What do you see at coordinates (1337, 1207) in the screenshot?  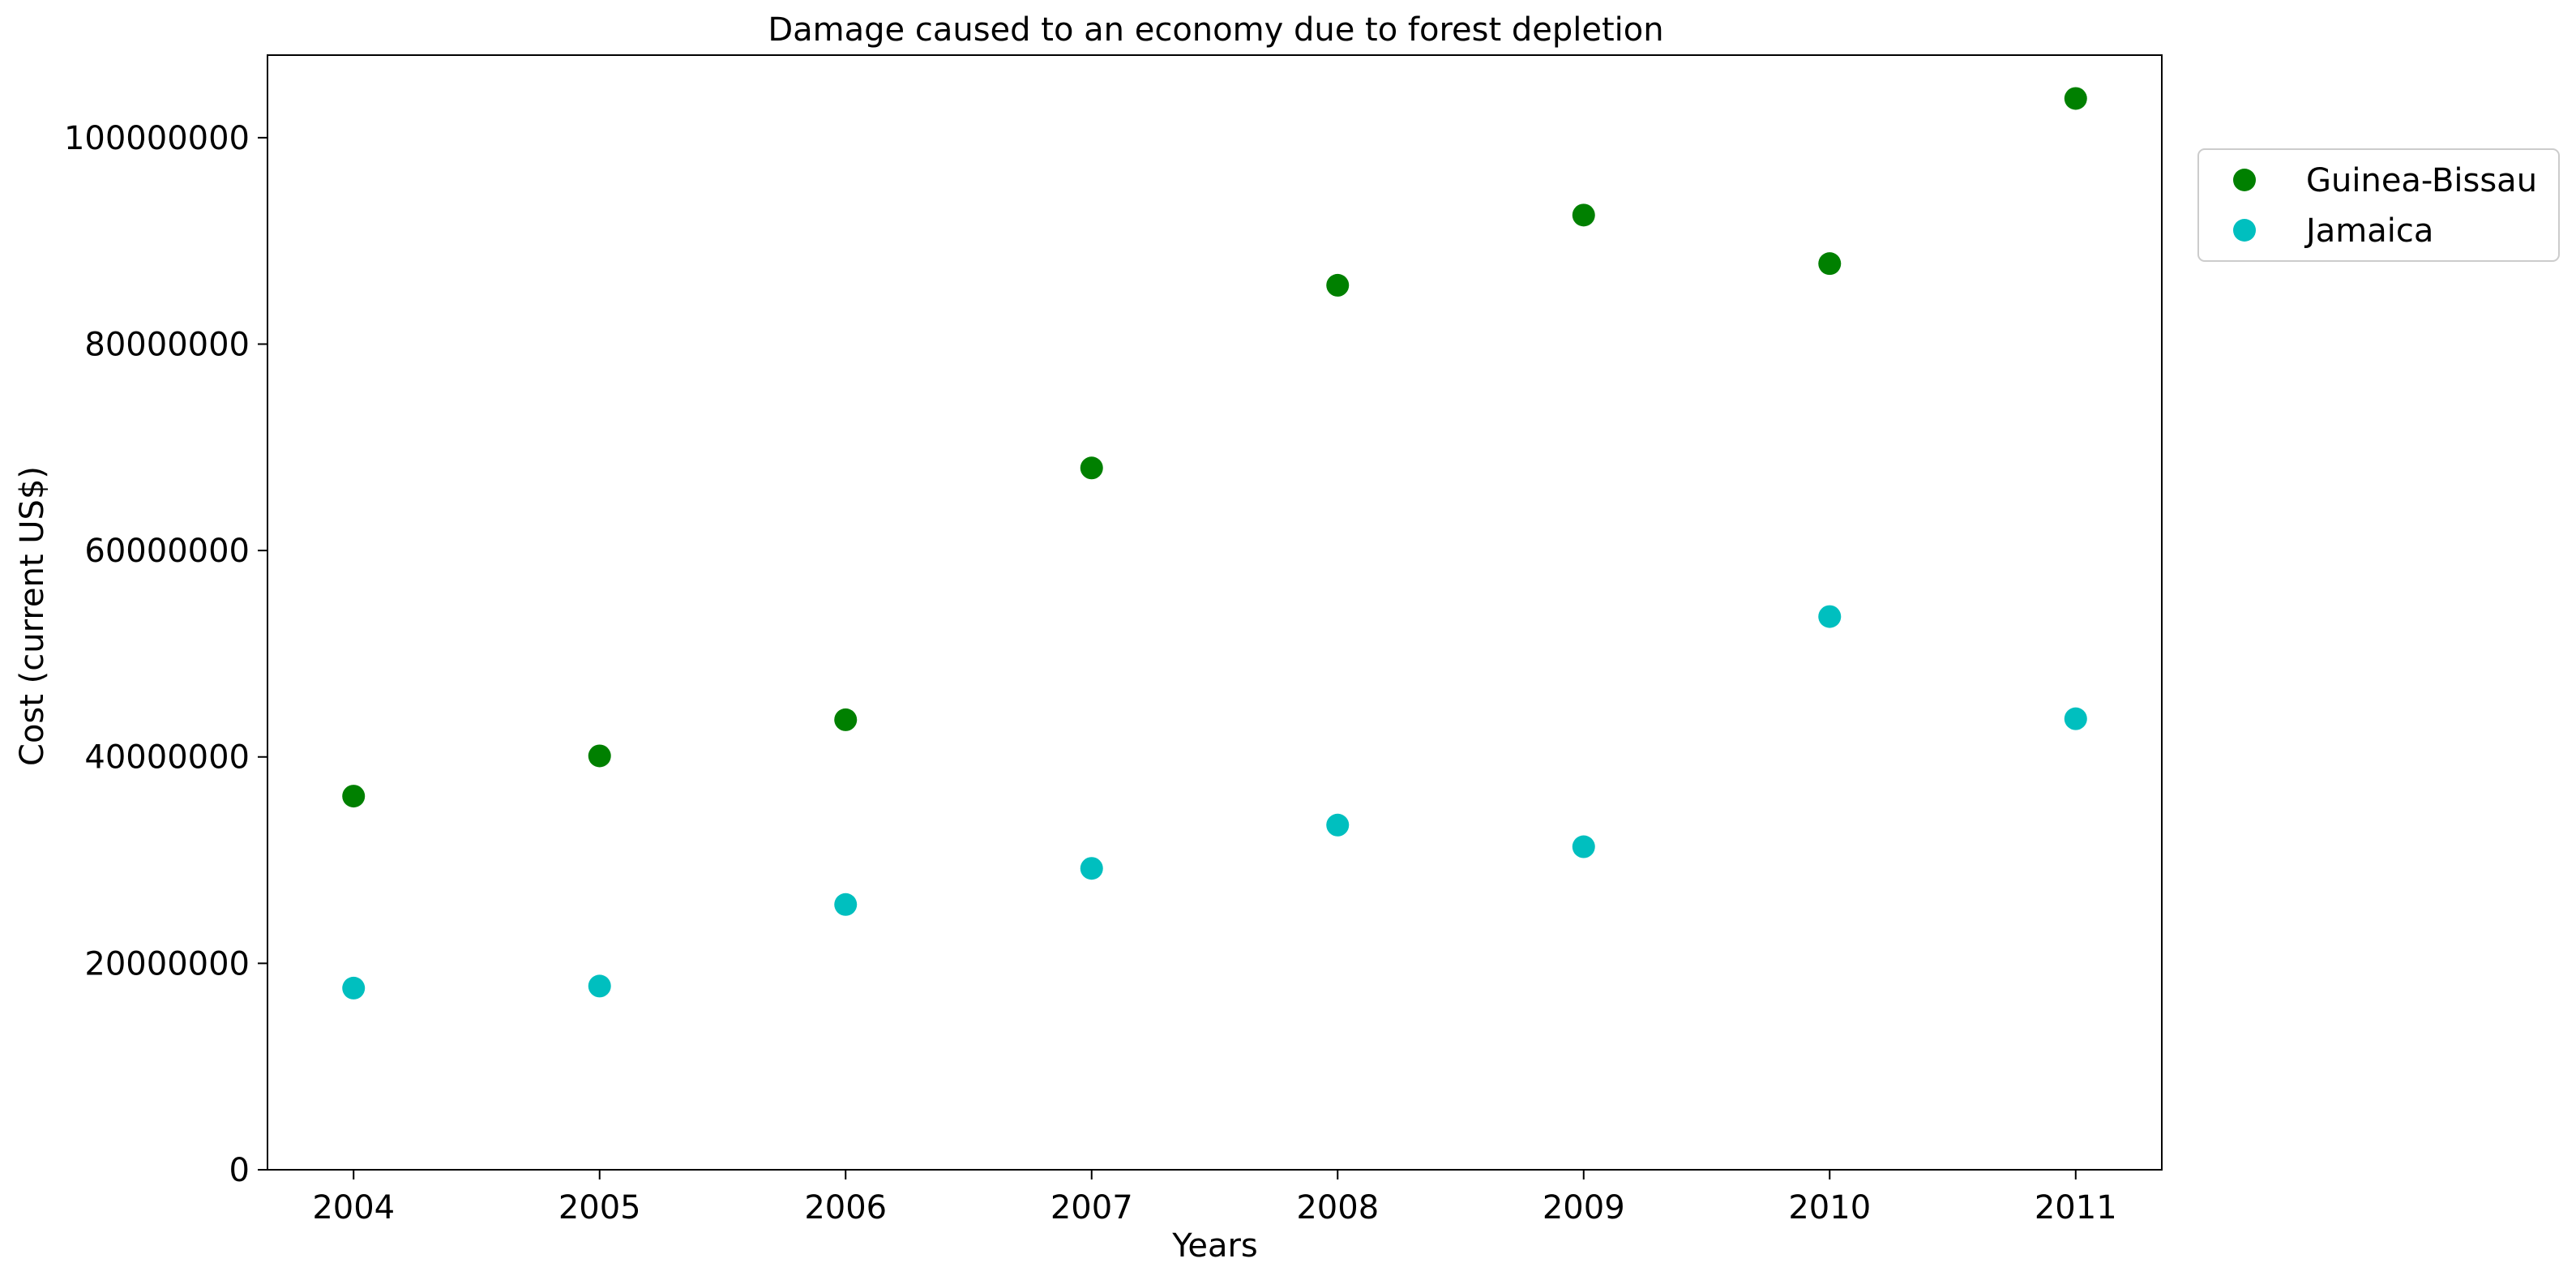 I see `x-tick-label: 2008` at bounding box center [1337, 1207].